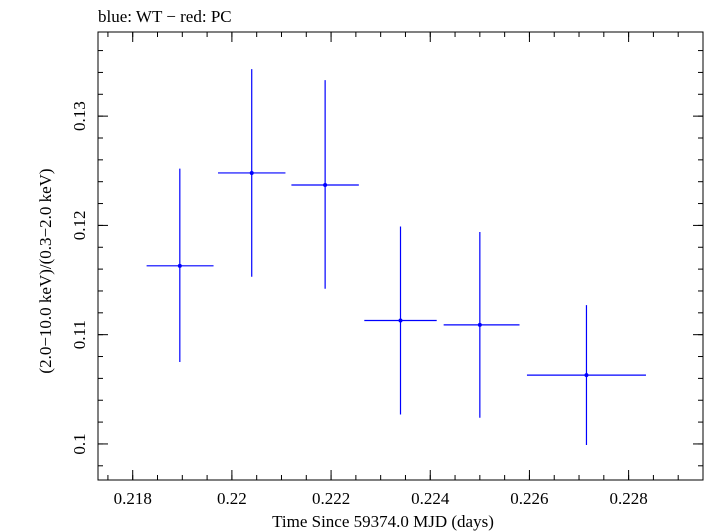  What do you see at coordinates (165, 16) in the screenshot?
I see `chart-title: blue: WT − red: PC` at bounding box center [165, 16].